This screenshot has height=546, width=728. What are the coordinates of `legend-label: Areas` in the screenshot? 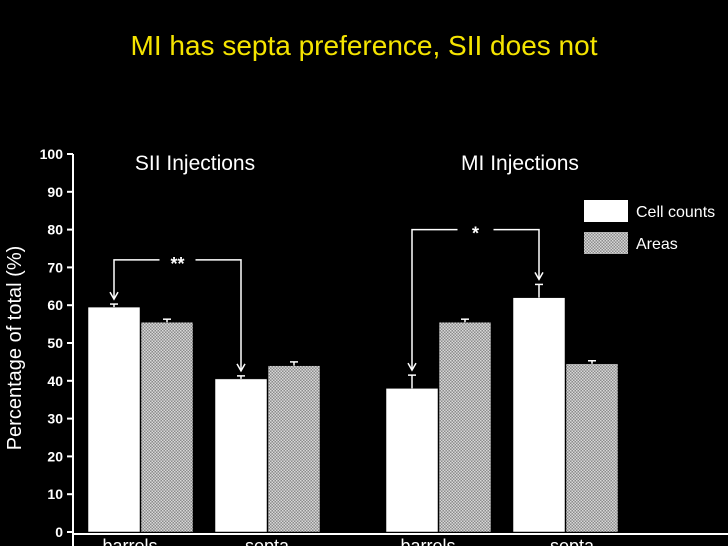 It's located at (657, 244).